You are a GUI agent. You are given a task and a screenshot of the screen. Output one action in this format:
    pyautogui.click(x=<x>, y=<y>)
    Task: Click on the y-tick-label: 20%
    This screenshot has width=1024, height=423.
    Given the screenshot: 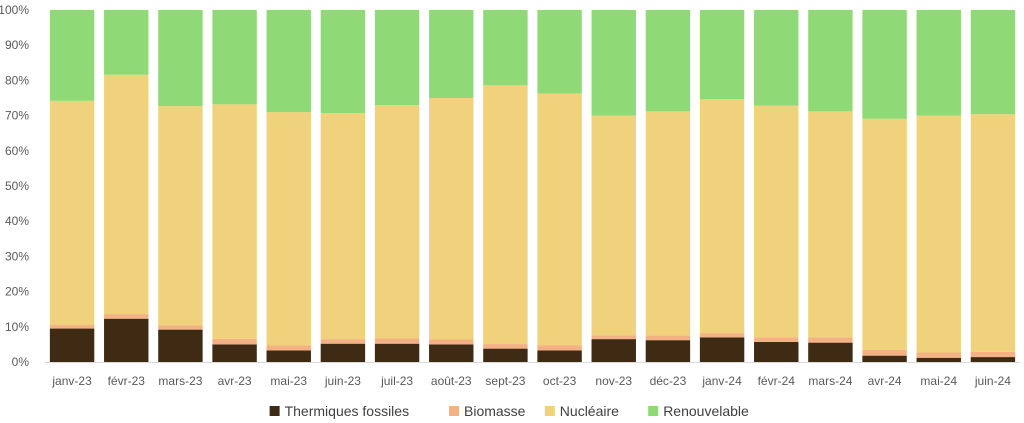 What is the action you would take?
    pyautogui.click(x=17, y=292)
    